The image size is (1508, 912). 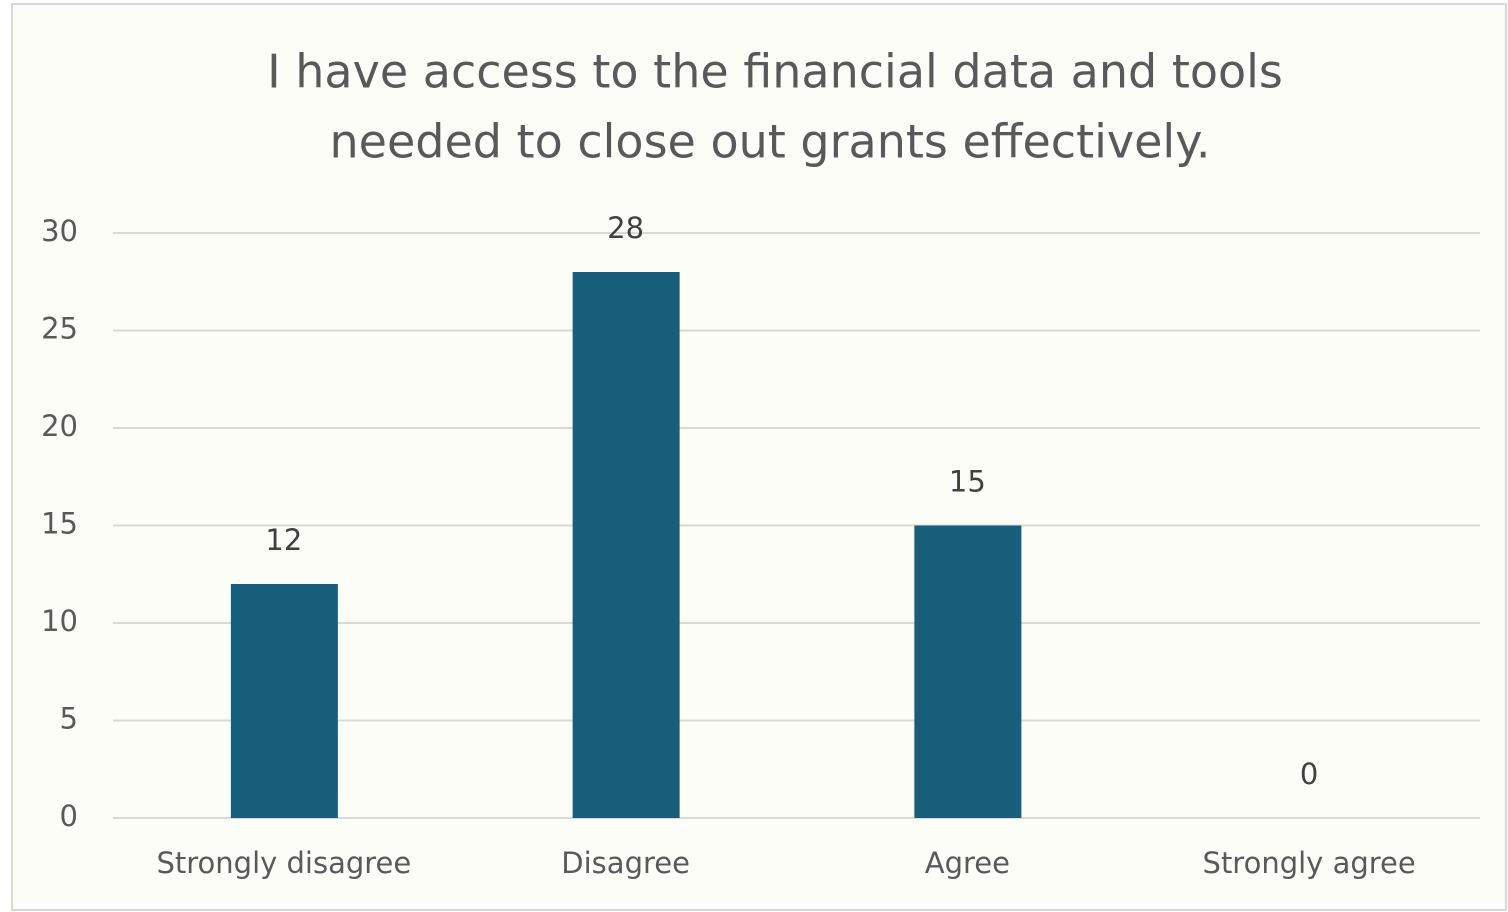 What do you see at coordinates (625, 228) in the screenshot?
I see `data-label: 28` at bounding box center [625, 228].